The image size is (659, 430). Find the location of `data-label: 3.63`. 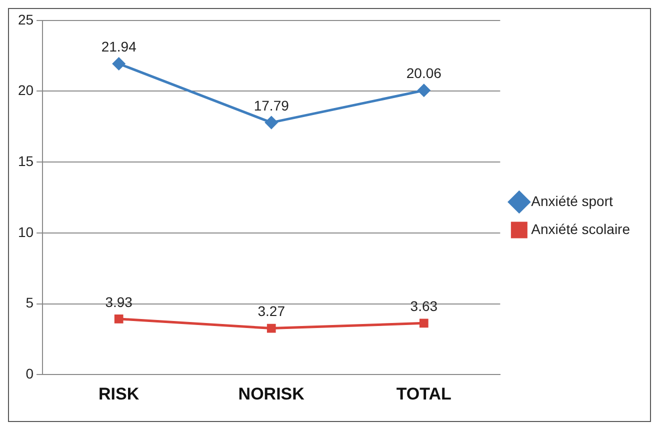

data-label: 3.63 is located at coordinates (424, 306).